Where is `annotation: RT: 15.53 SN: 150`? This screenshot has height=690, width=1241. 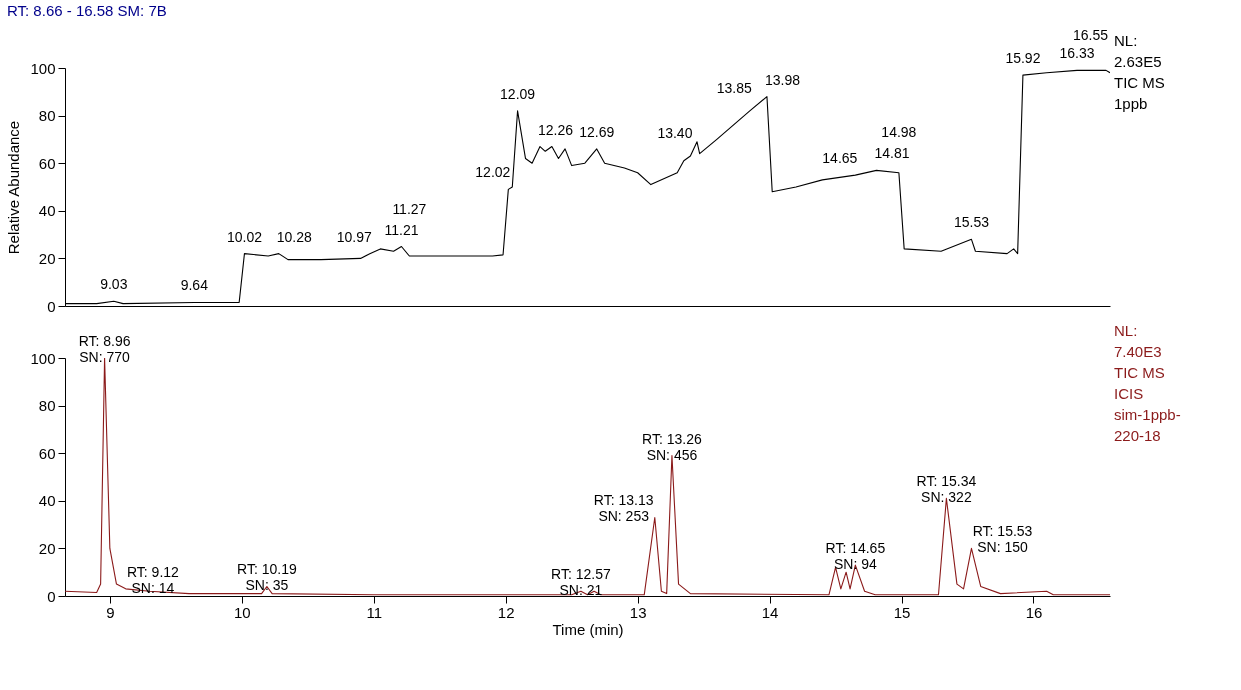
annotation: RT: 15.53 SN: 150 is located at coordinates (1002, 539).